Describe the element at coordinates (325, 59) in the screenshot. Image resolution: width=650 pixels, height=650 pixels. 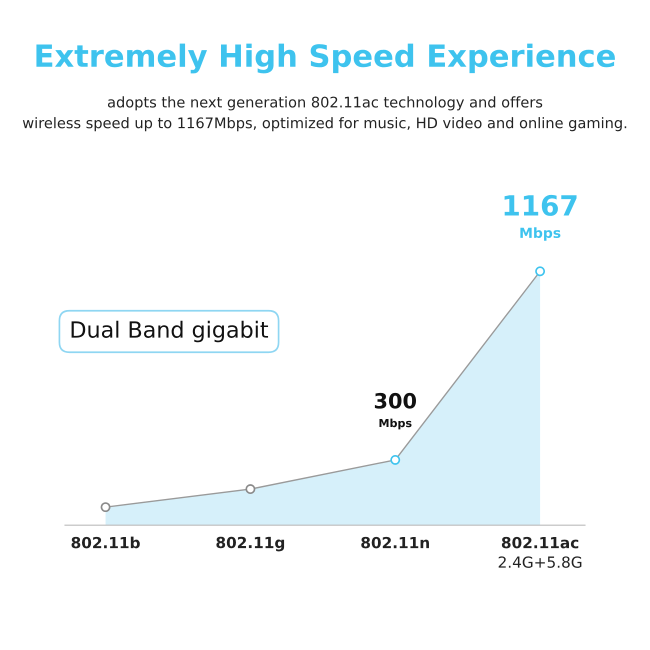
I see `chart-title: Extremely High Speed Experience` at that location.